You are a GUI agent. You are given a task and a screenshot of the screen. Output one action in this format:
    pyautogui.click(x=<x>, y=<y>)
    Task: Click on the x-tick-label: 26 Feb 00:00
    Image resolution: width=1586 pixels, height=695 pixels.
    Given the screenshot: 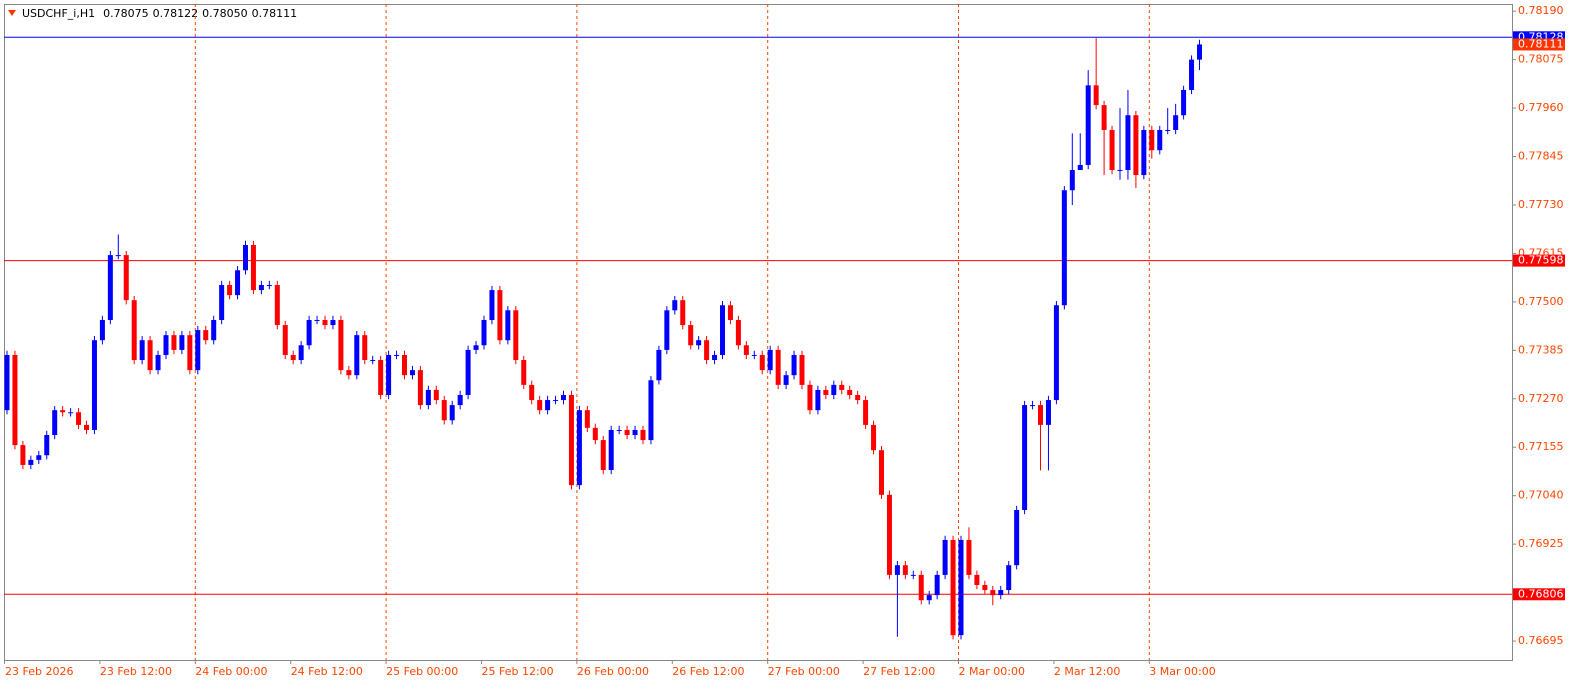 What is the action you would take?
    pyautogui.click(x=613, y=671)
    